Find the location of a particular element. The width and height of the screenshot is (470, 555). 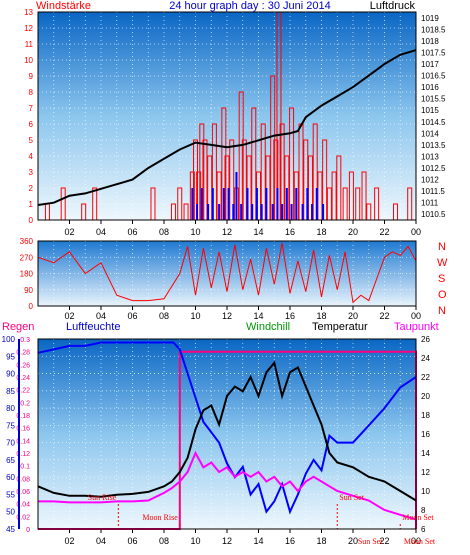

humidity-tick-label: 95 is located at coordinates (10, 356).